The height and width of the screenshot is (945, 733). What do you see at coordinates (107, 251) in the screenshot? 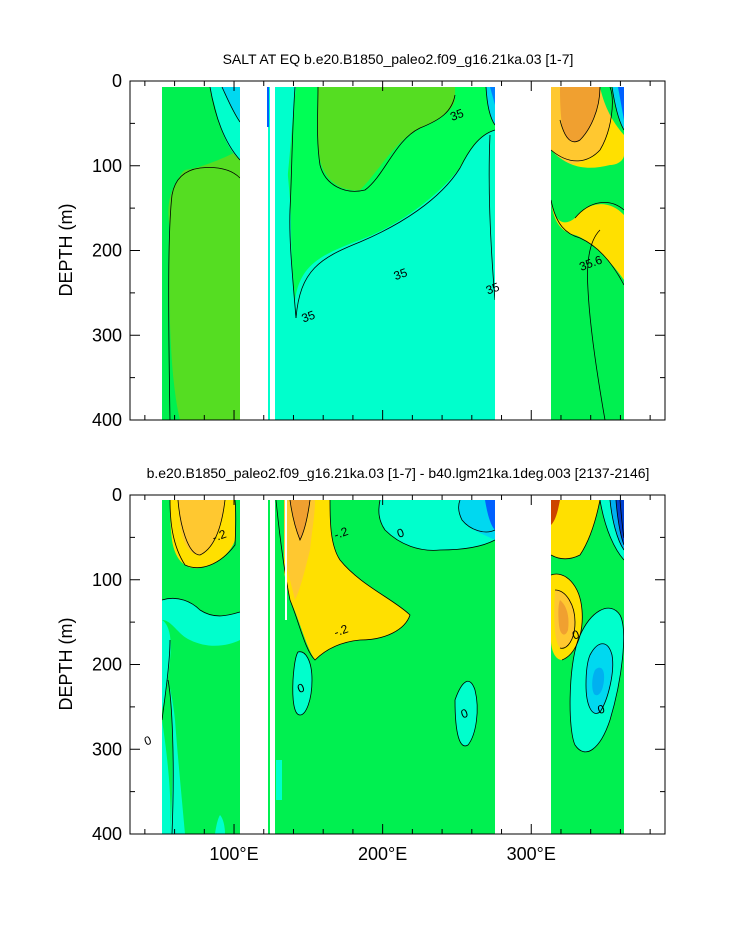
I see `top-y-tick-label: 200` at bounding box center [107, 251].